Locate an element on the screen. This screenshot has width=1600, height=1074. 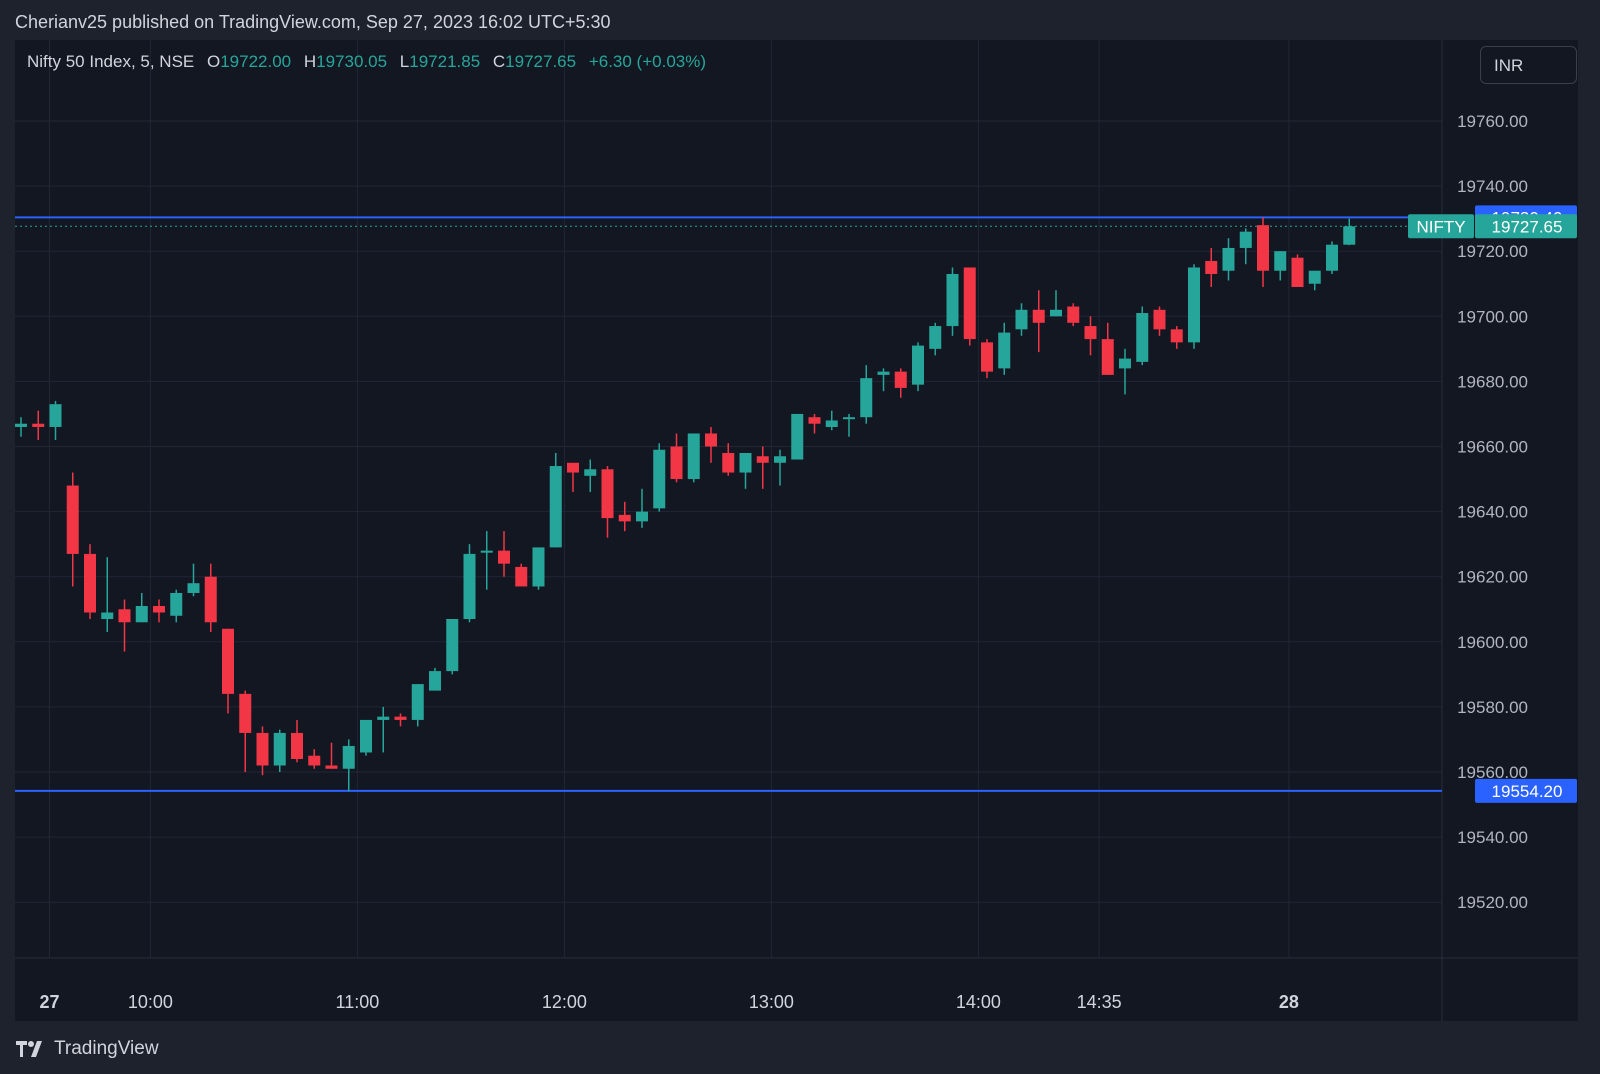
y-tick-label: 19620.00 is located at coordinates (1492, 577).